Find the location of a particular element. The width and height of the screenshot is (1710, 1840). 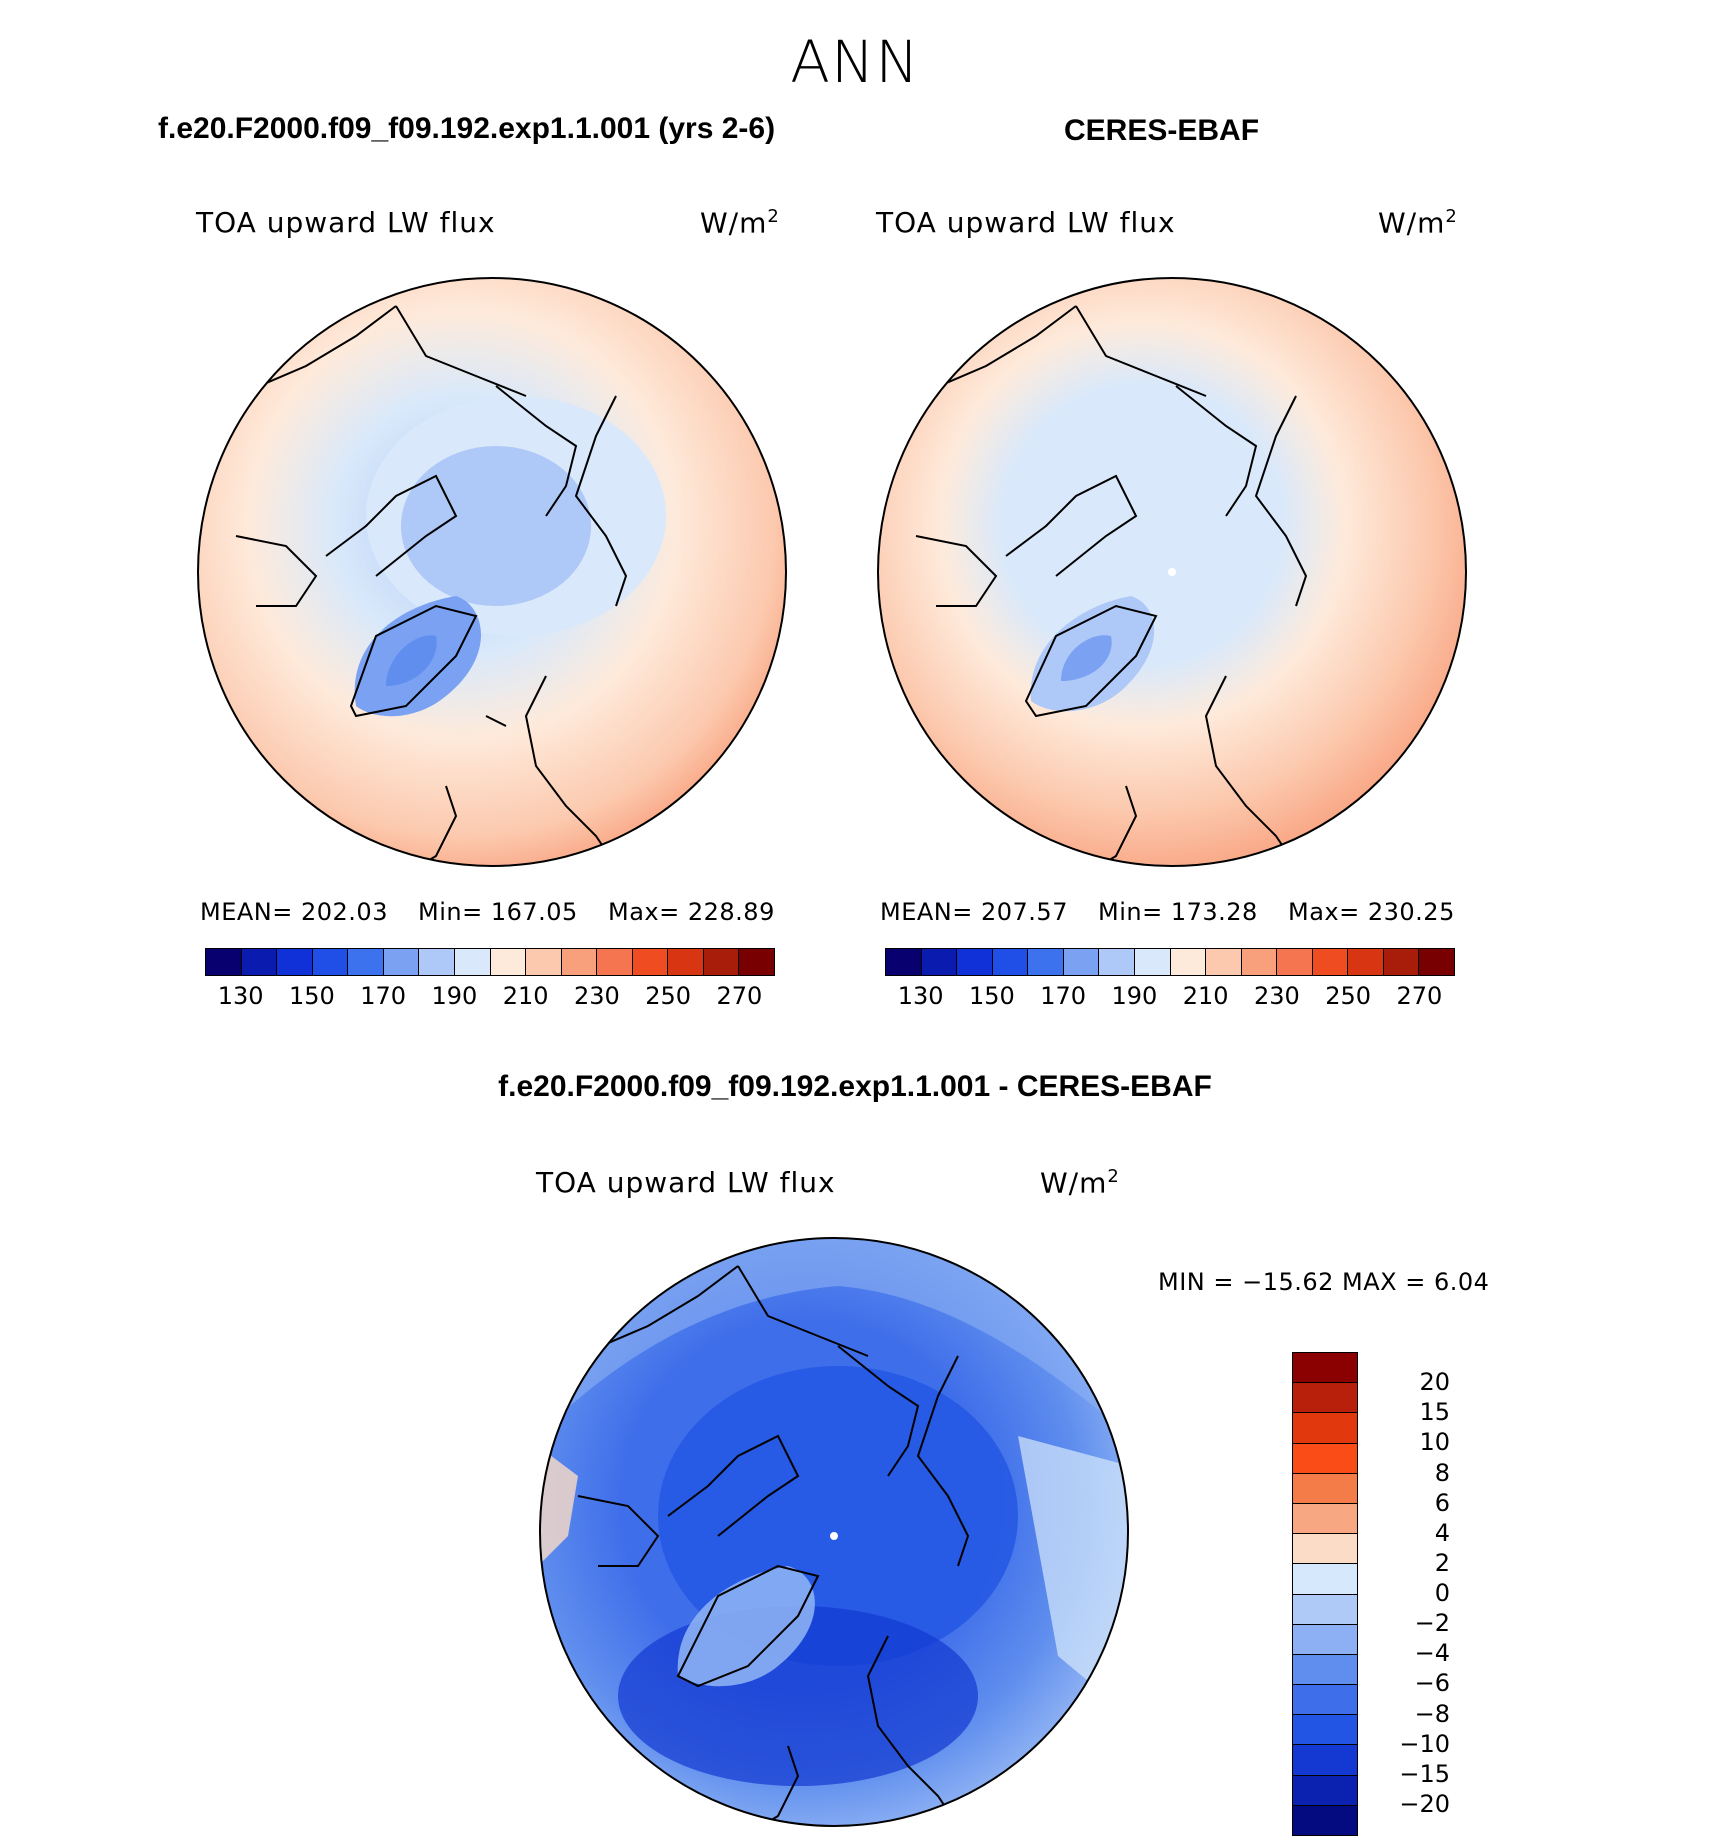

panel1-min: Min= 167.05 is located at coordinates (498, 912).